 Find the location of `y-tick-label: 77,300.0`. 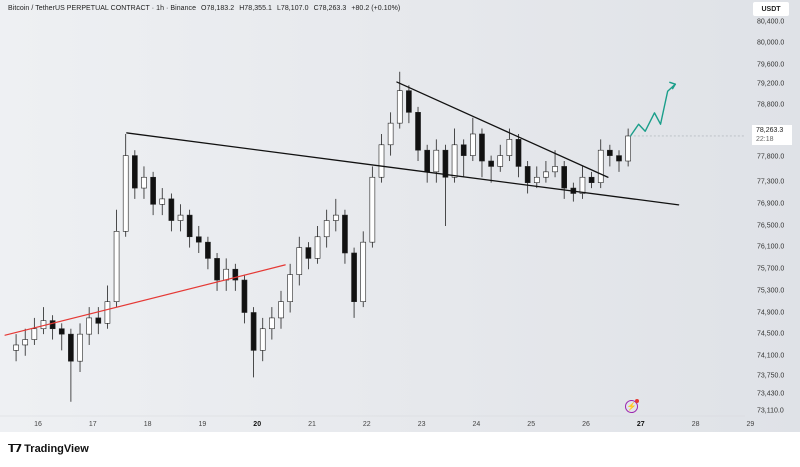

y-tick-label: 77,300.0 is located at coordinates (770, 182).